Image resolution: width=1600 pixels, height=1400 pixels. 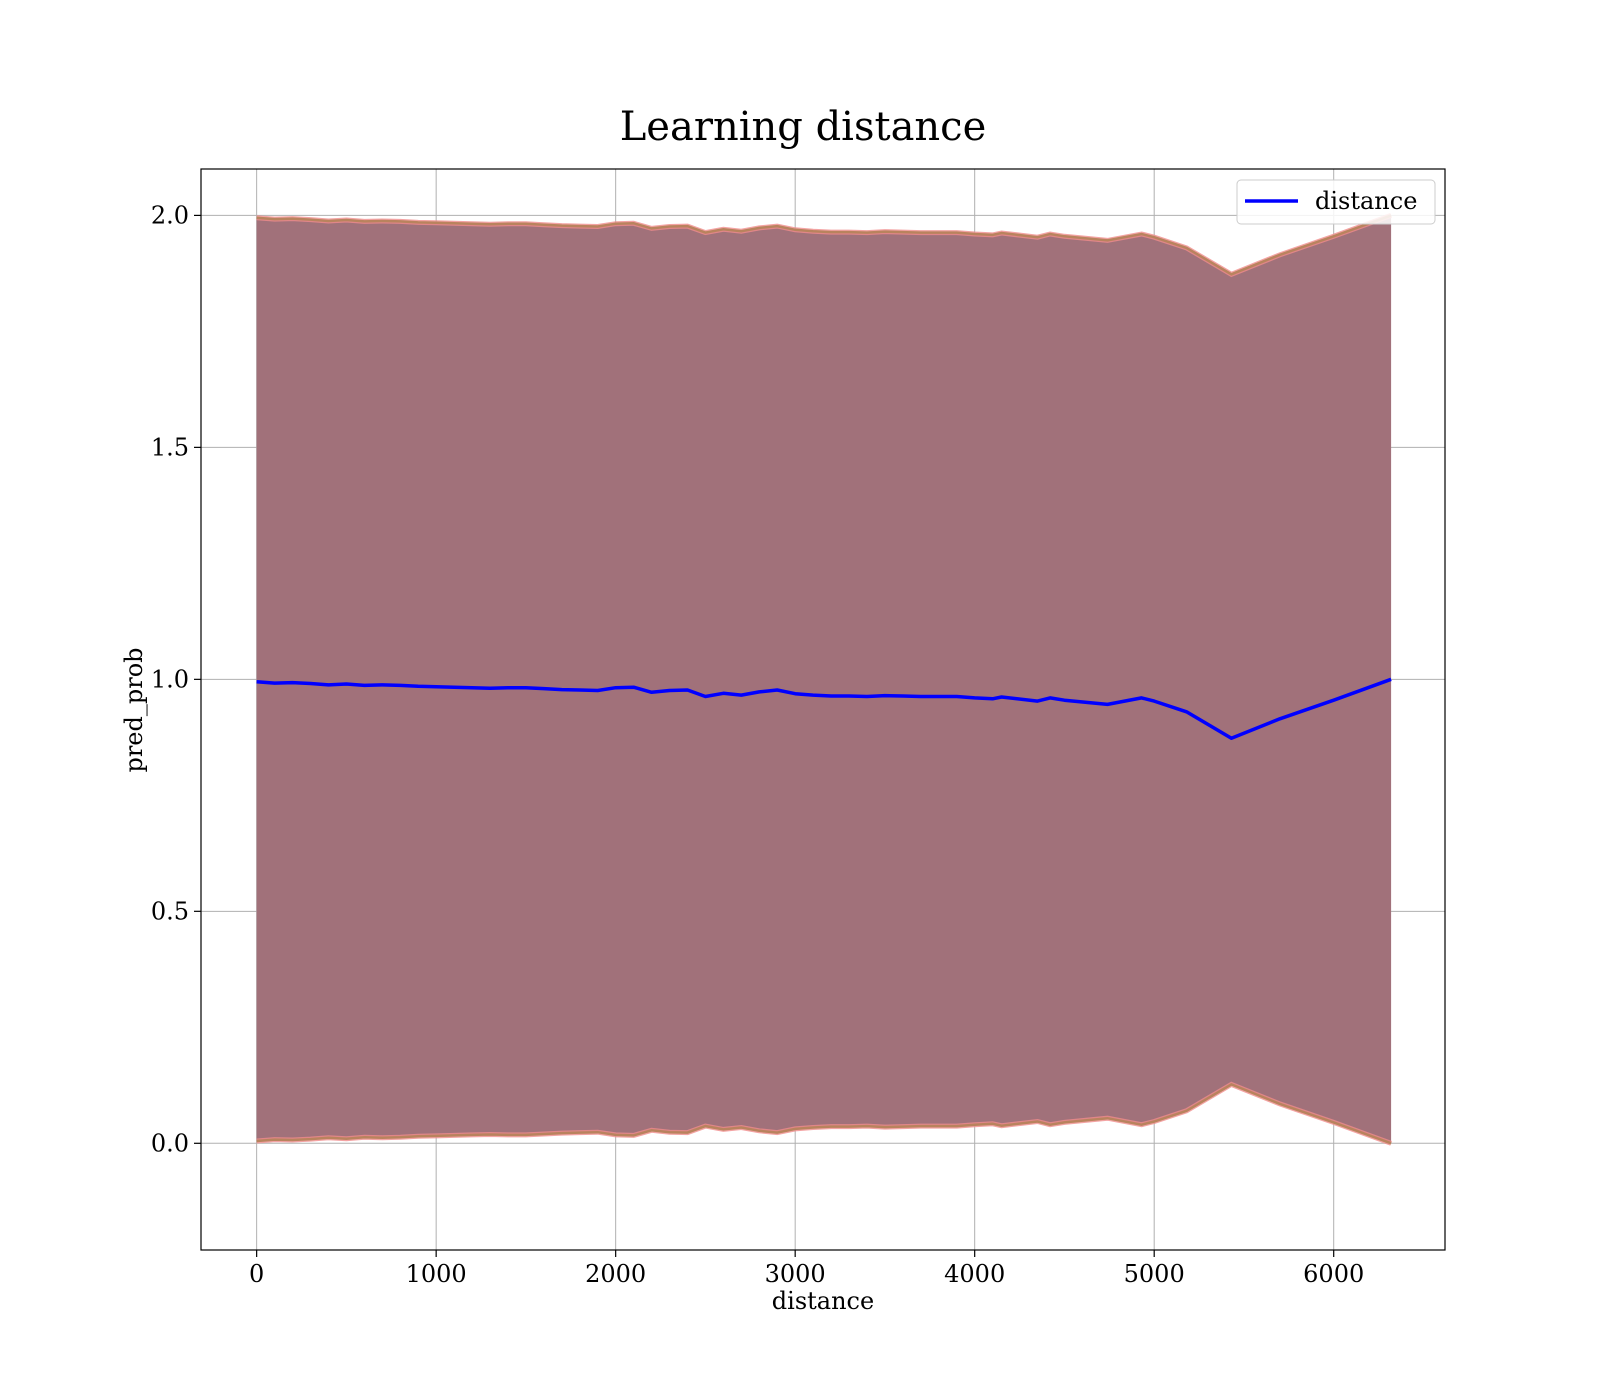 I want to click on chart-title: Learning distance, so click(x=803, y=127).